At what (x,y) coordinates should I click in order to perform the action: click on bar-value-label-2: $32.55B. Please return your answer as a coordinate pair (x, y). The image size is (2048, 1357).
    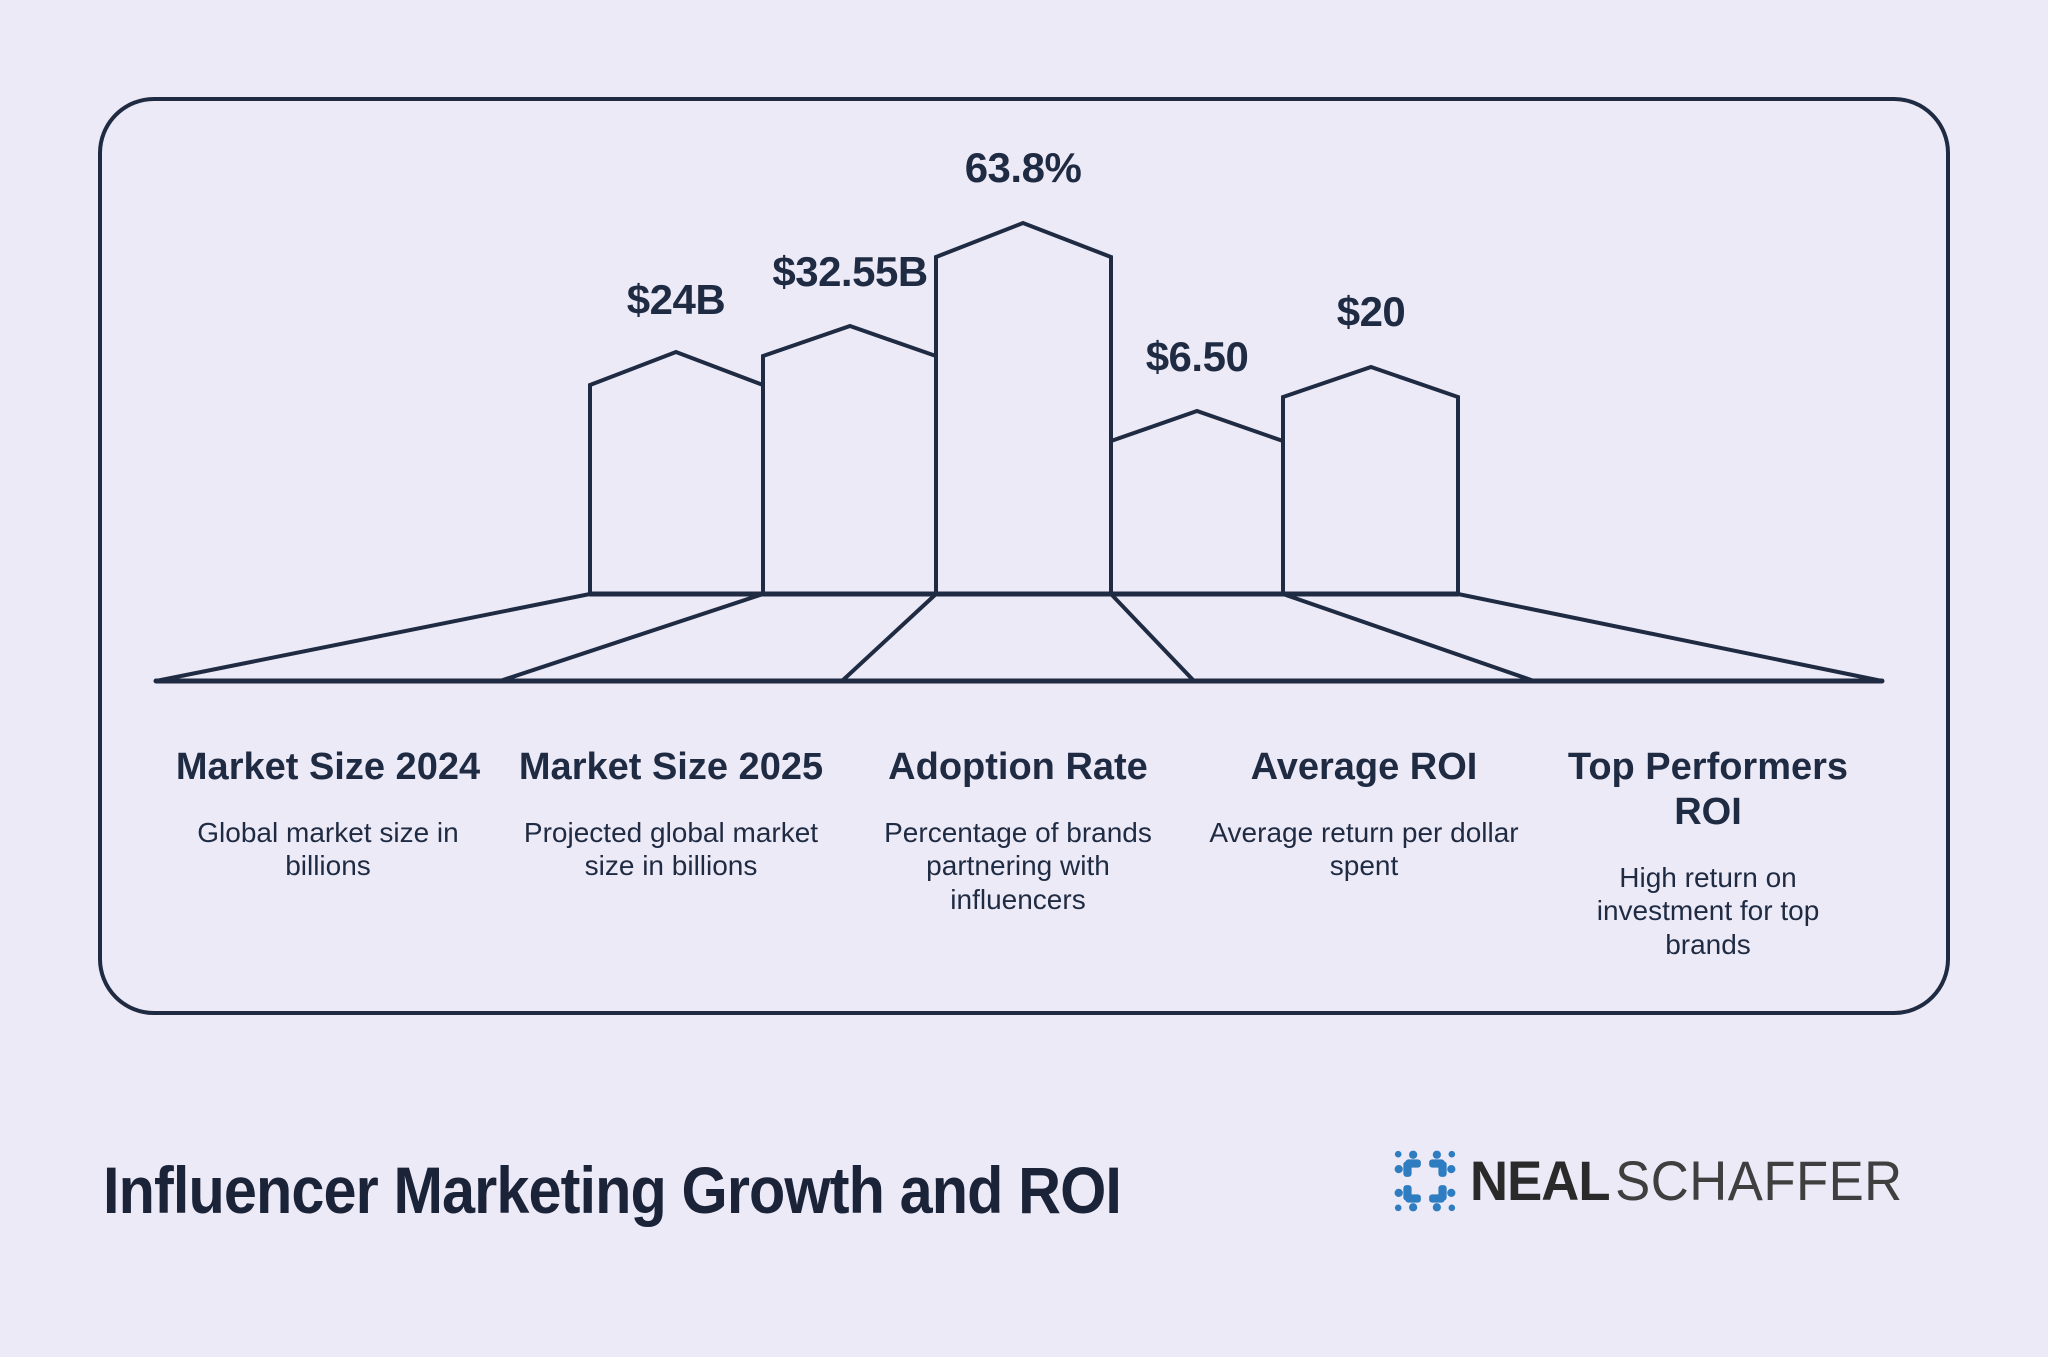
    Looking at the image, I should click on (850, 271).